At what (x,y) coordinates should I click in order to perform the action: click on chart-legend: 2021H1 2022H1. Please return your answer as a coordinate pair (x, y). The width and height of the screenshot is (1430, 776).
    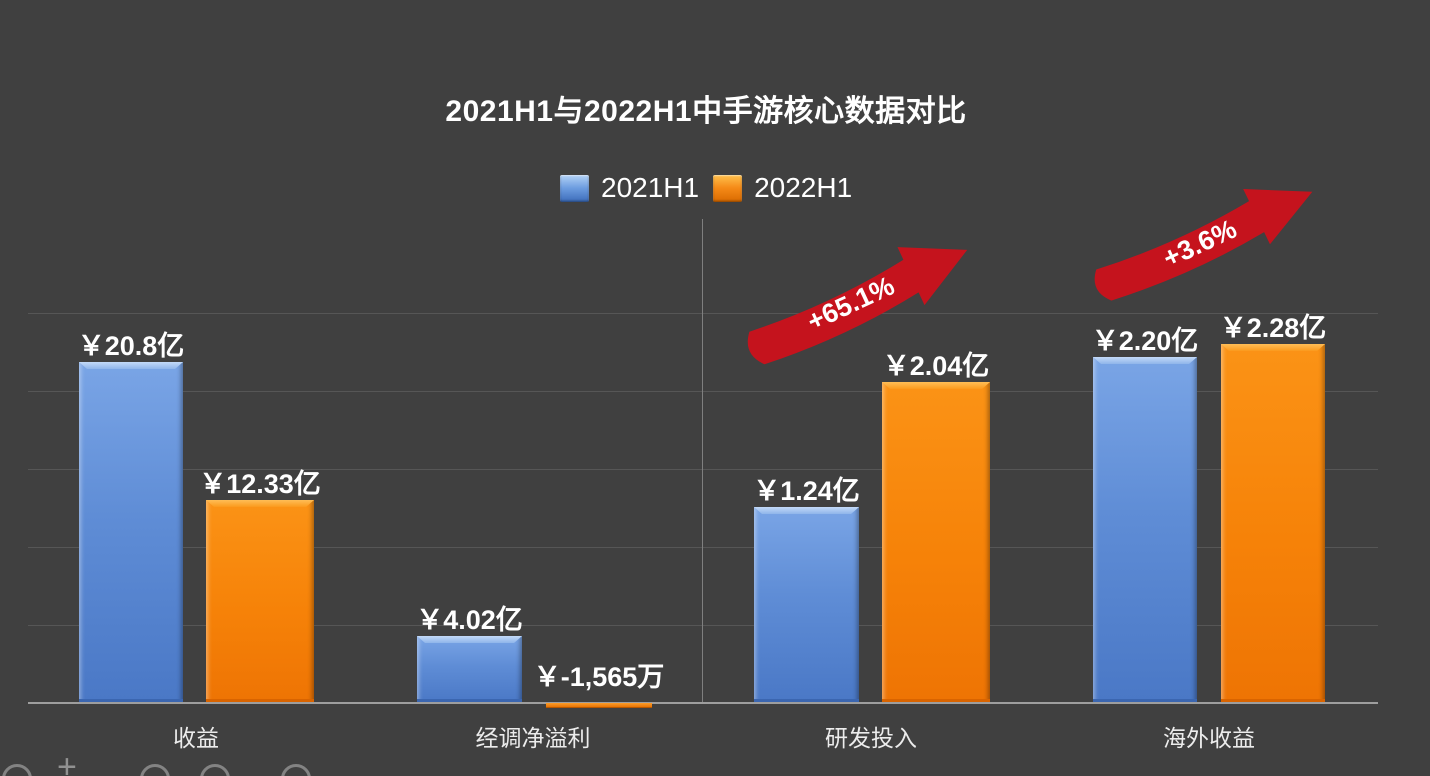
    Looking at the image, I should click on (706, 188).